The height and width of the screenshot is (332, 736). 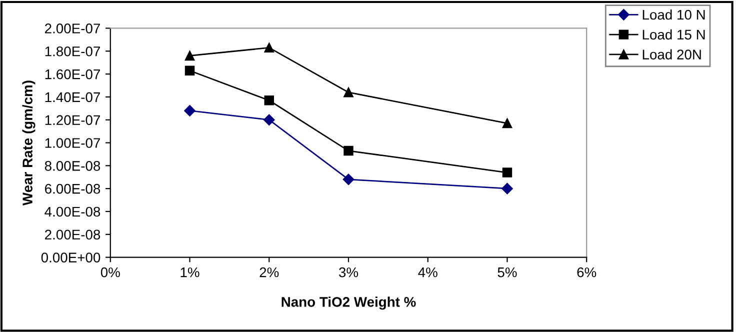 I want to click on y-axis-title: Wear Rate (gm/cm), so click(x=29, y=143).